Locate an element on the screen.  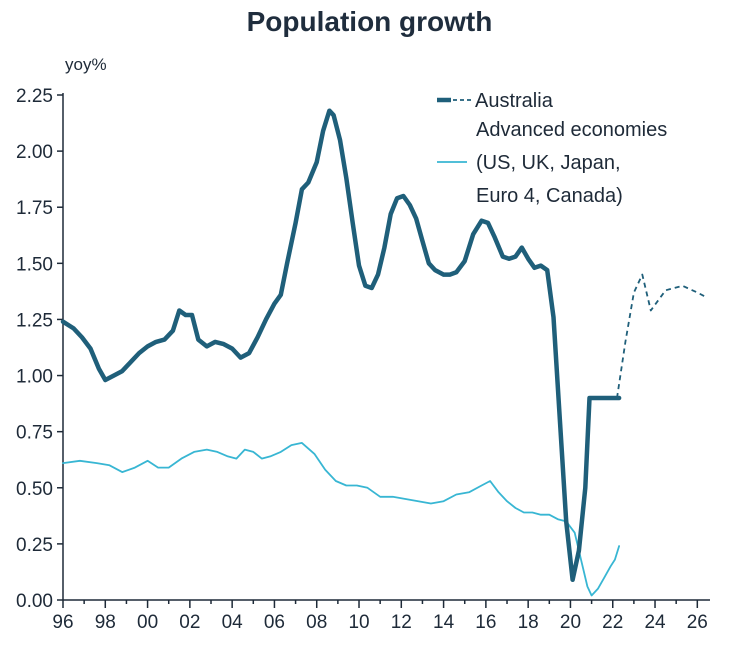
x-tick-label: 20 is located at coordinates (570, 622).